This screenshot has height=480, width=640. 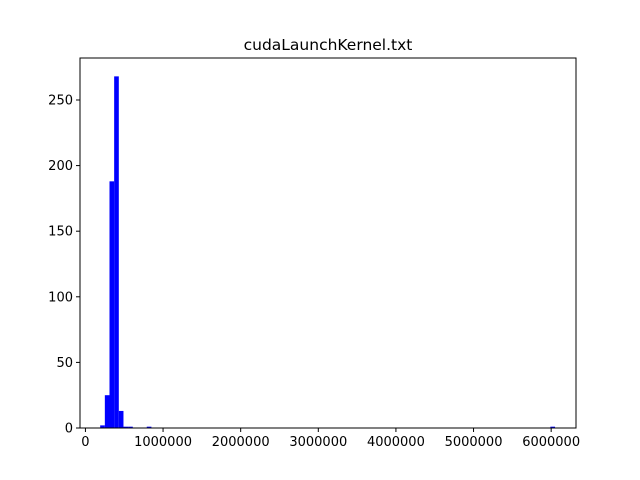 What do you see at coordinates (69, 429) in the screenshot?
I see `y-tick-label-0: 0` at bounding box center [69, 429].